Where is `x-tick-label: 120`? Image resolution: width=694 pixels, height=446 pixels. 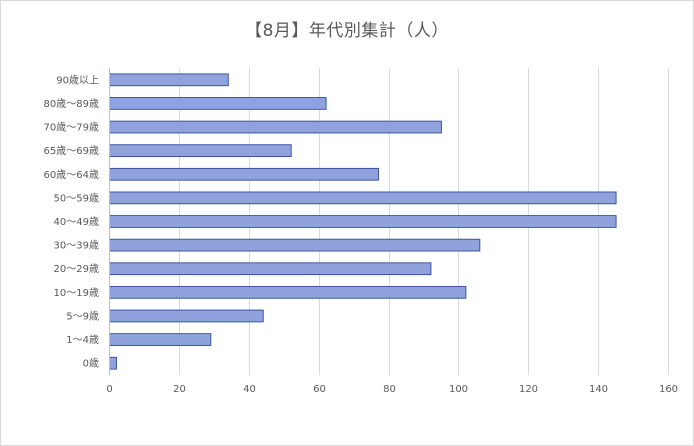
x-tick-label: 120 is located at coordinates (528, 389).